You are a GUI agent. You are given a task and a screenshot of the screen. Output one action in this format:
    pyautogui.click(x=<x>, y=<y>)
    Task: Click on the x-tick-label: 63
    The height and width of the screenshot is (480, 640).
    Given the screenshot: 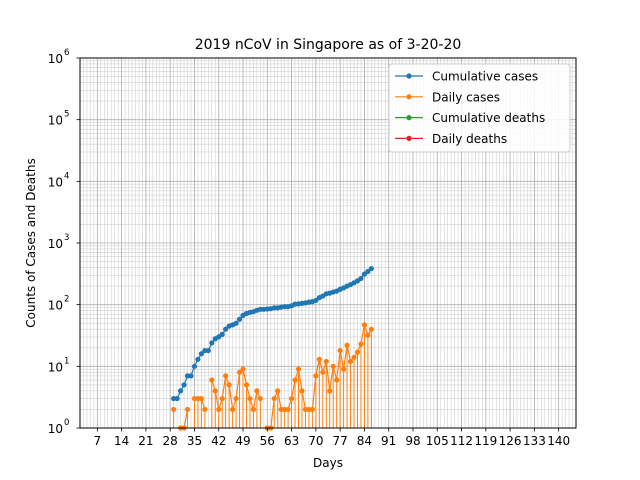 What is the action you would take?
    pyautogui.click(x=291, y=441)
    